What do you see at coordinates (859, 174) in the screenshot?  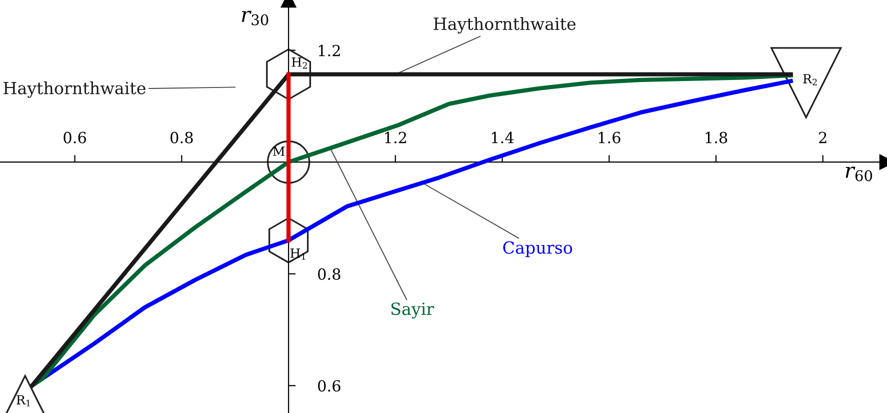 I see `x-axis-title: r$_{60}$` at bounding box center [859, 174].